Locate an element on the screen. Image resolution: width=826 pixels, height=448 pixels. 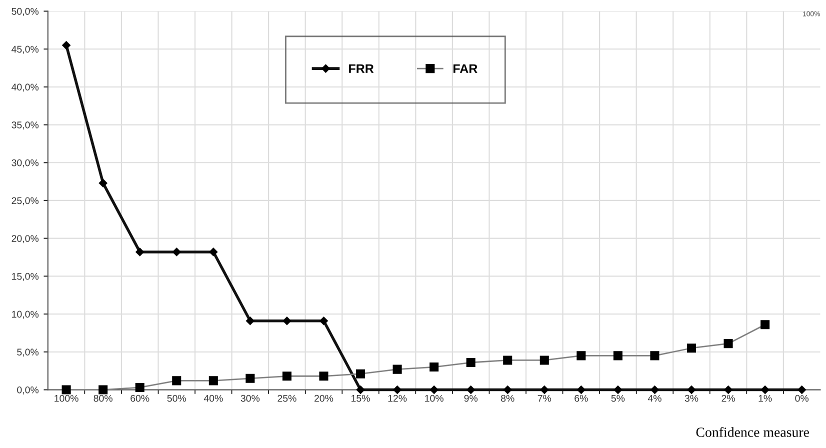
x-tick-label: 6% is located at coordinates (581, 398).